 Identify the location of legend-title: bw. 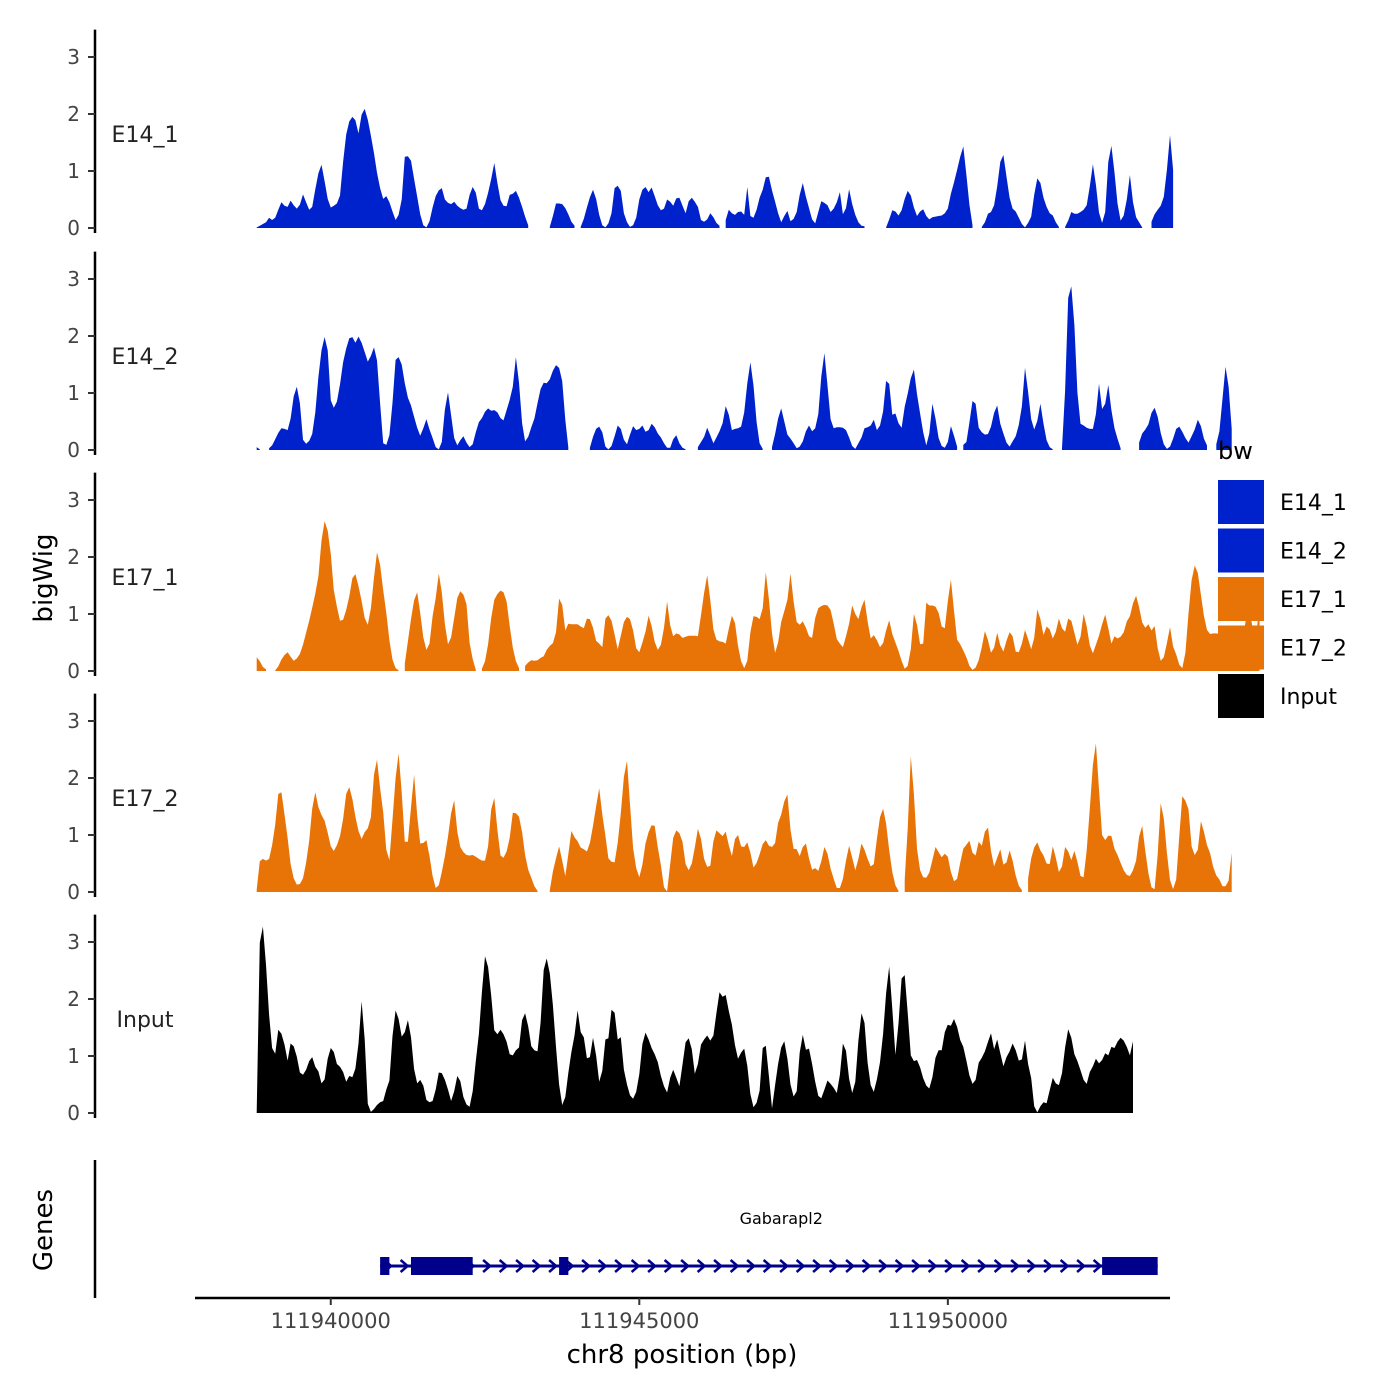
(1235, 451).